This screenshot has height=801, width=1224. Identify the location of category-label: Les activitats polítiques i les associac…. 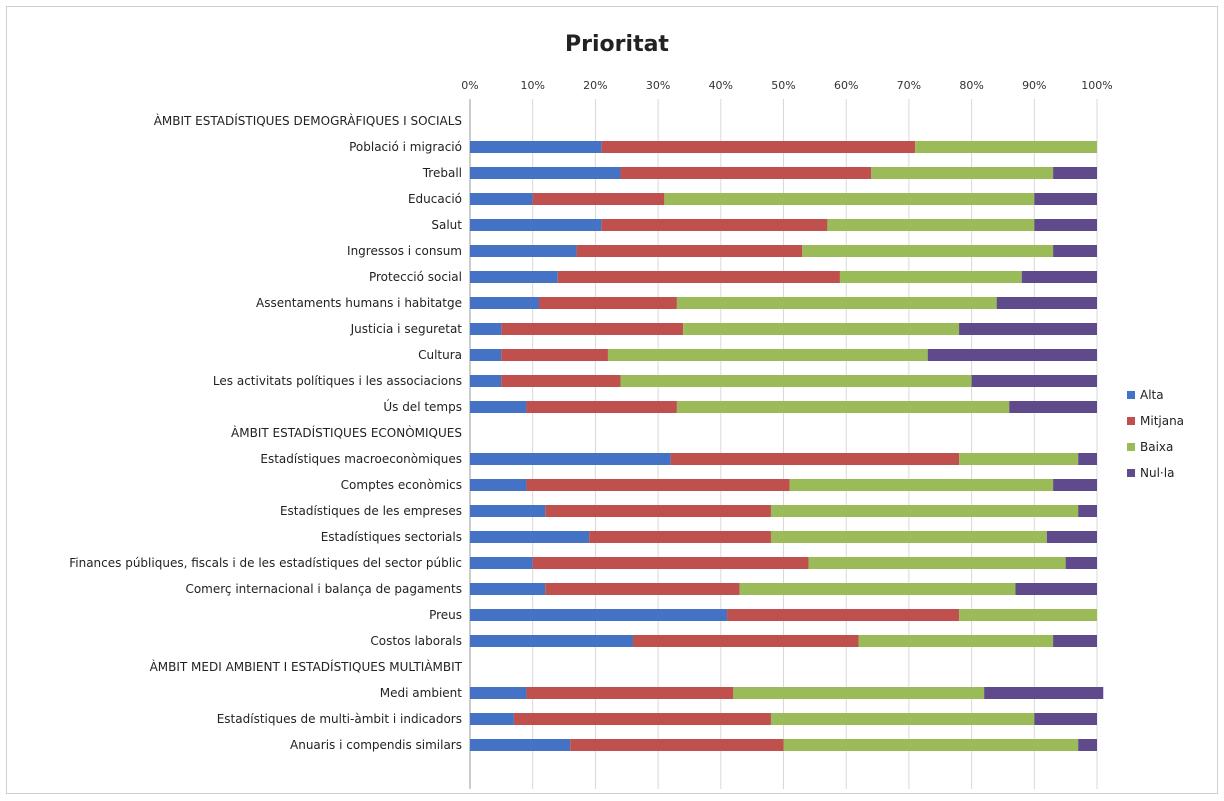
(337, 381).